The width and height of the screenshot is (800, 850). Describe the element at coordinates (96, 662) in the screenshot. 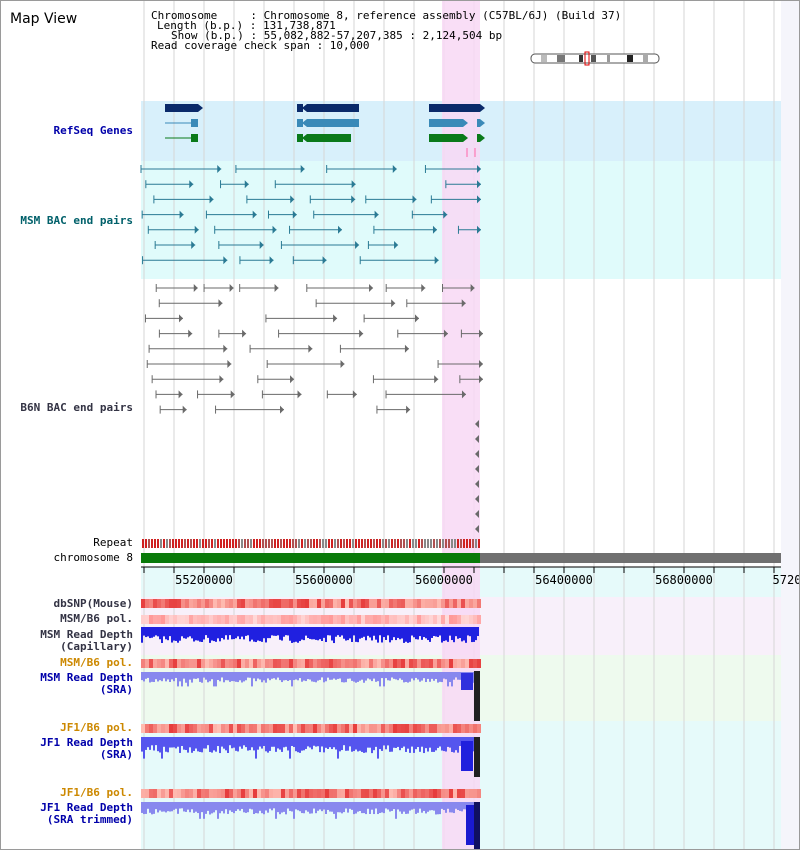

I see `track-label-msm-b6-pol-sra: MSM/B6 pol.` at that location.